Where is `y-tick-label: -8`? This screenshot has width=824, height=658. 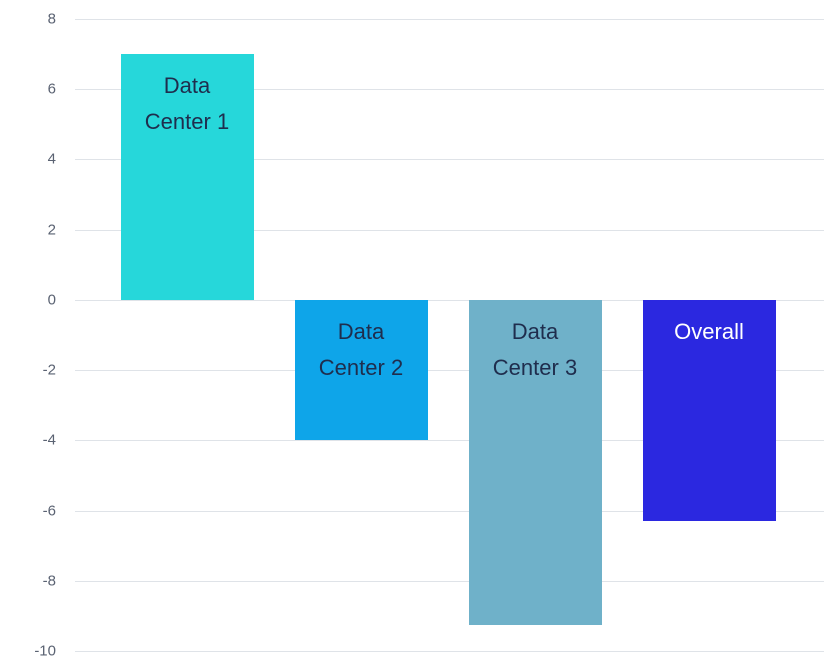
y-tick-label: -8 is located at coordinates (49, 581).